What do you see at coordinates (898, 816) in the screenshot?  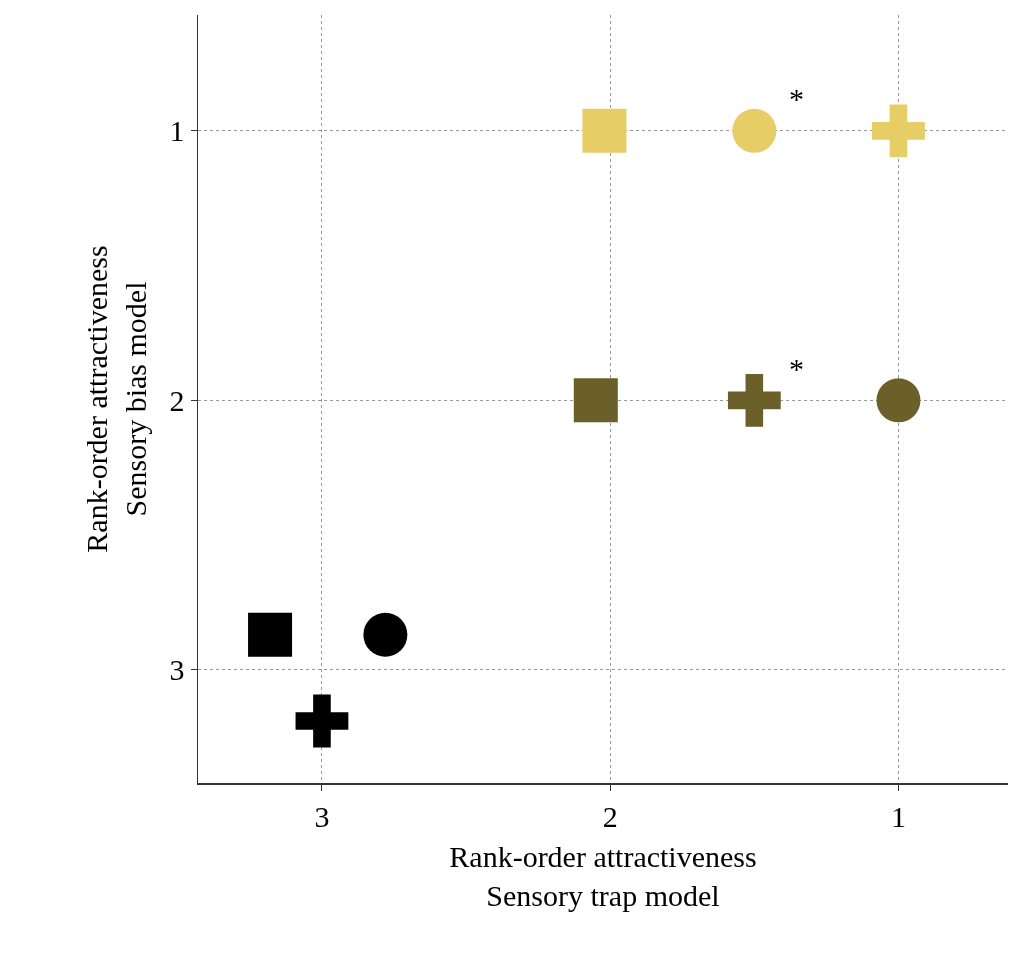 I see `x-tick-label: 1` at bounding box center [898, 816].